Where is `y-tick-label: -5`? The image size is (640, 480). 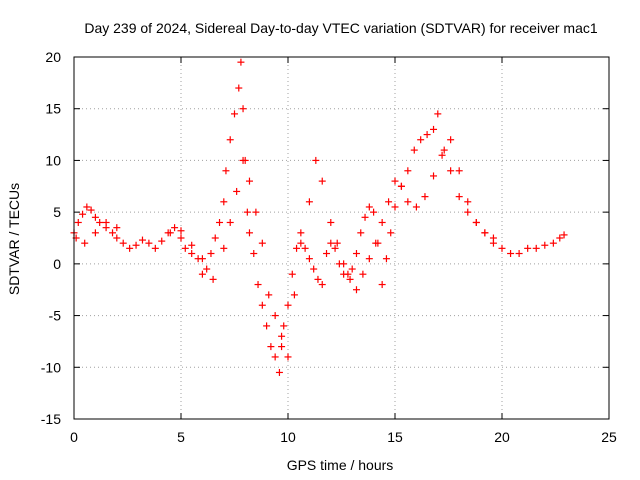 y-tick-label: -5 is located at coordinates (55, 316).